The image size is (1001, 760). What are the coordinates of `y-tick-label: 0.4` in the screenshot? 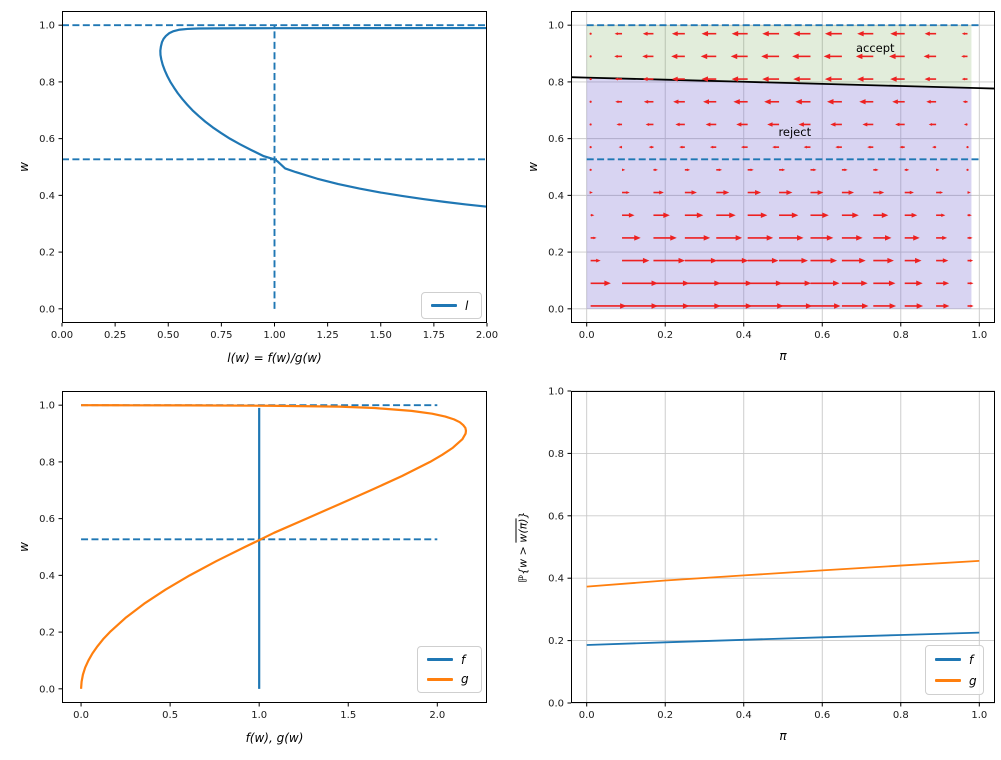 It's located at (47, 576).